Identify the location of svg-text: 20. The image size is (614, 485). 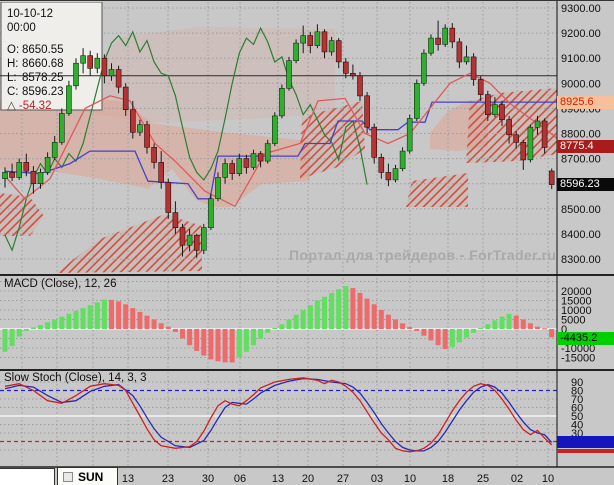
(308, 479).